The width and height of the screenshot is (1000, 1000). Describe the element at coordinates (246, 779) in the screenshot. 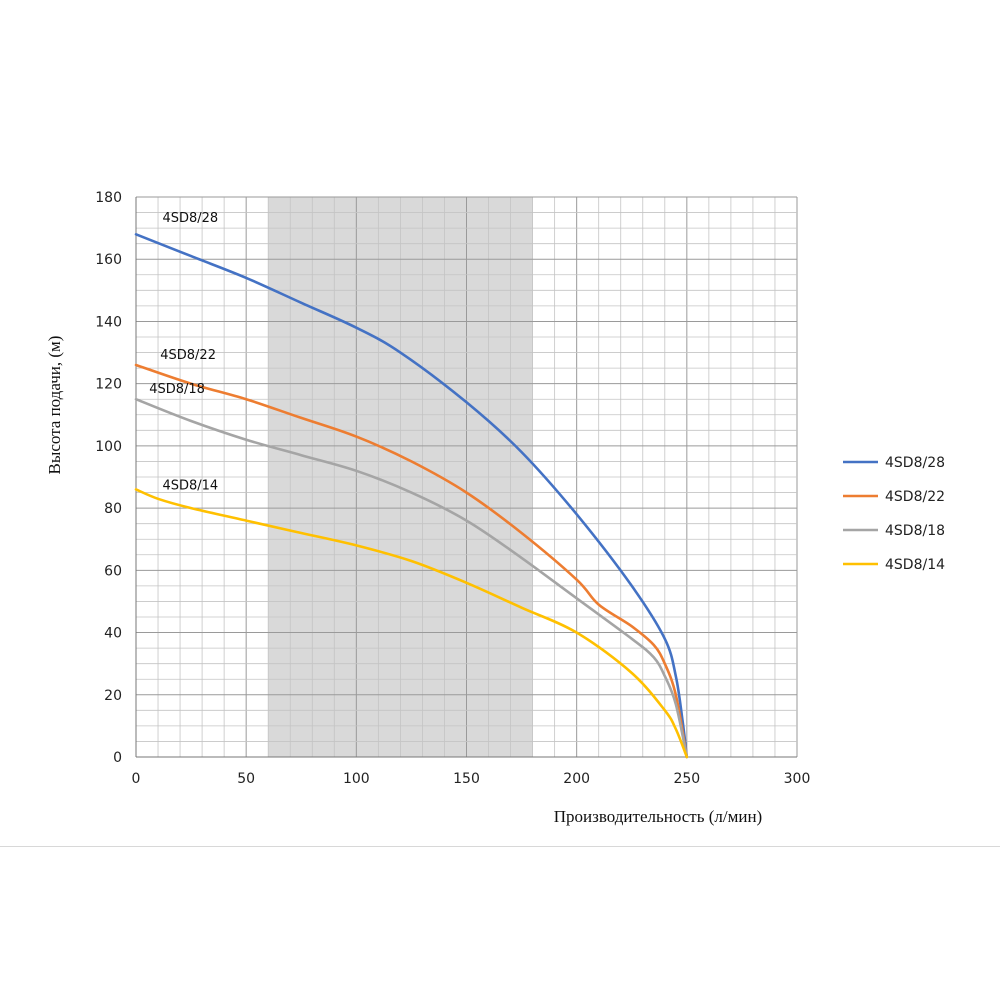

I see `x-tick-label: 50` at that location.